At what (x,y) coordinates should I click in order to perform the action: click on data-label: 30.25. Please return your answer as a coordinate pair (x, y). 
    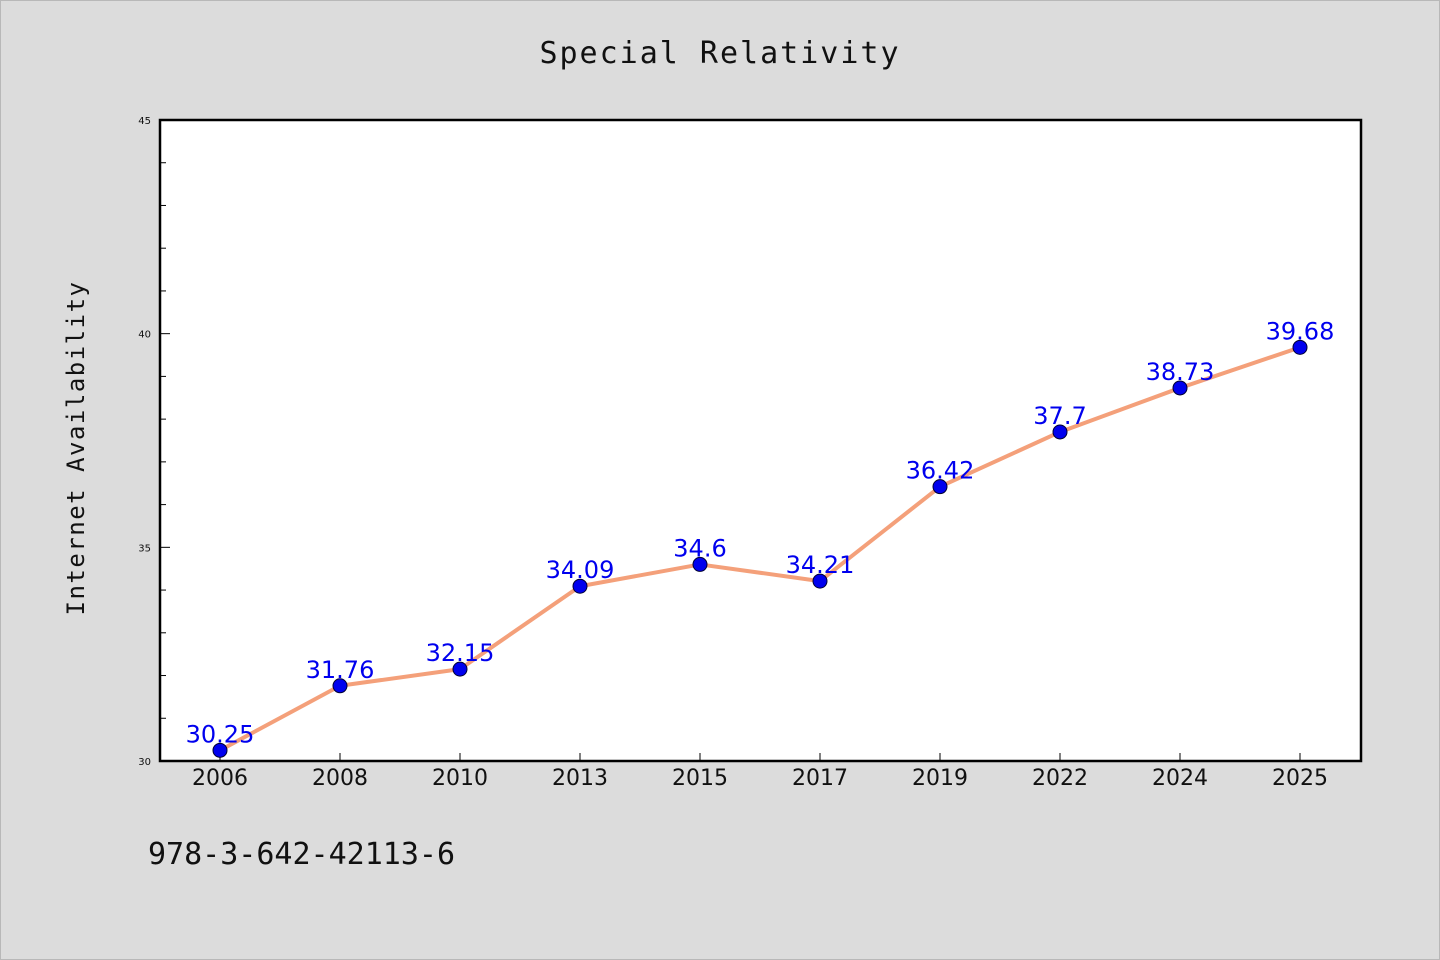
    Looking at the image, I should click on (220, 734).